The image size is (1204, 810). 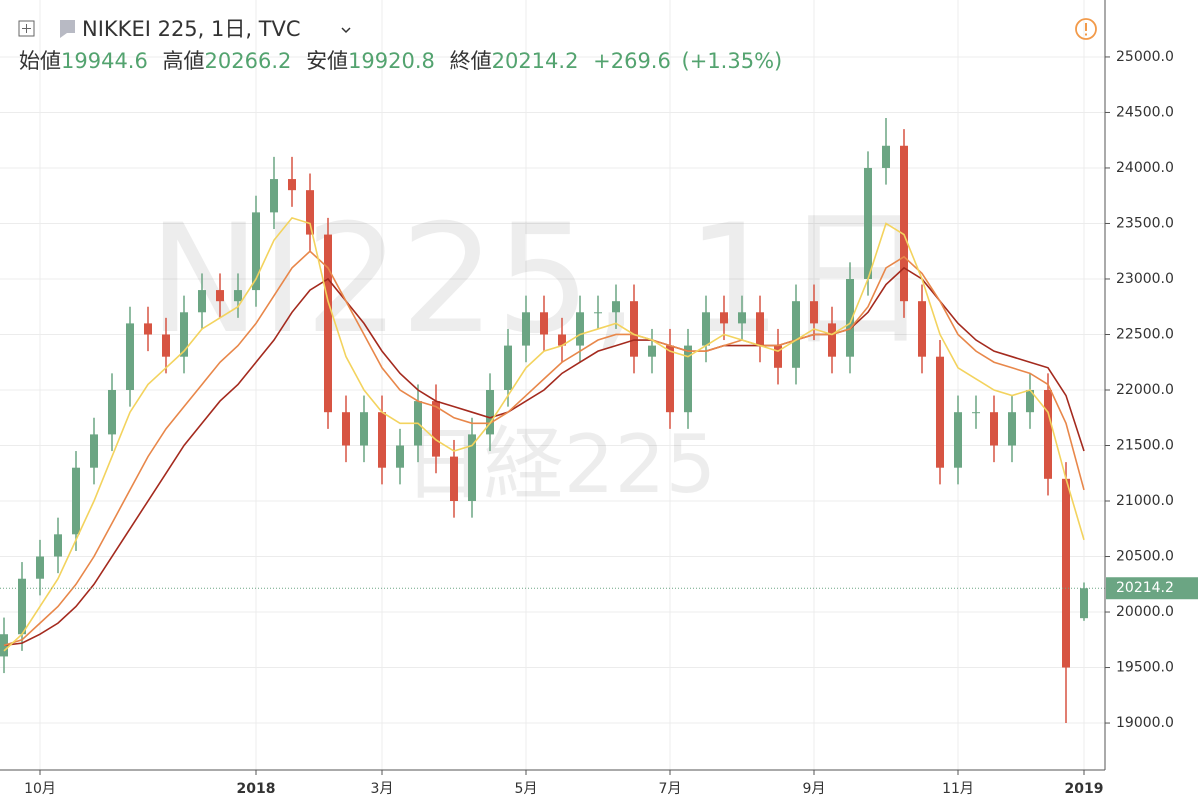 I want to click on x-tick-label: 3月, so click(x=382, y=789).